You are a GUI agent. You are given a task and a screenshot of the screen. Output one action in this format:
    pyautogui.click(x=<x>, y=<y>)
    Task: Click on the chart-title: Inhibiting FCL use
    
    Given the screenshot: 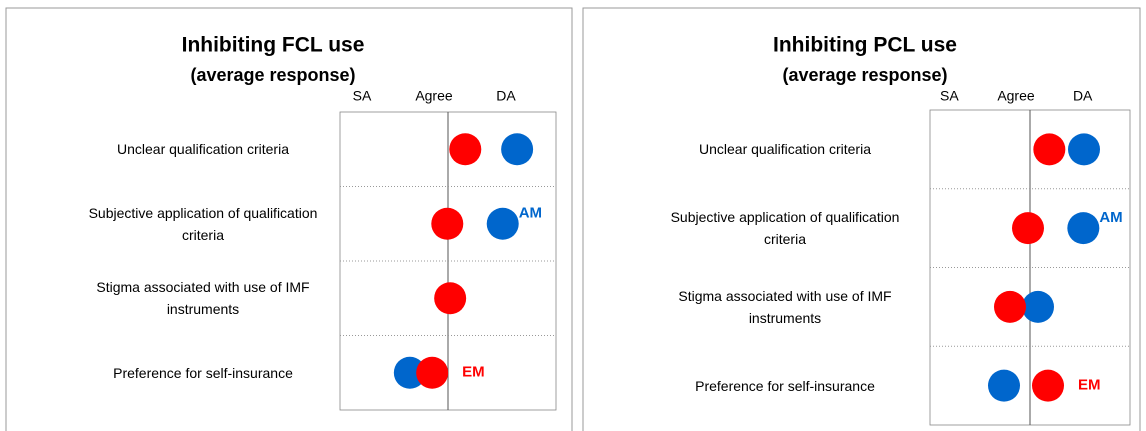 What is the action you would take?
    pyautogui.click(x=273, y=45)
    